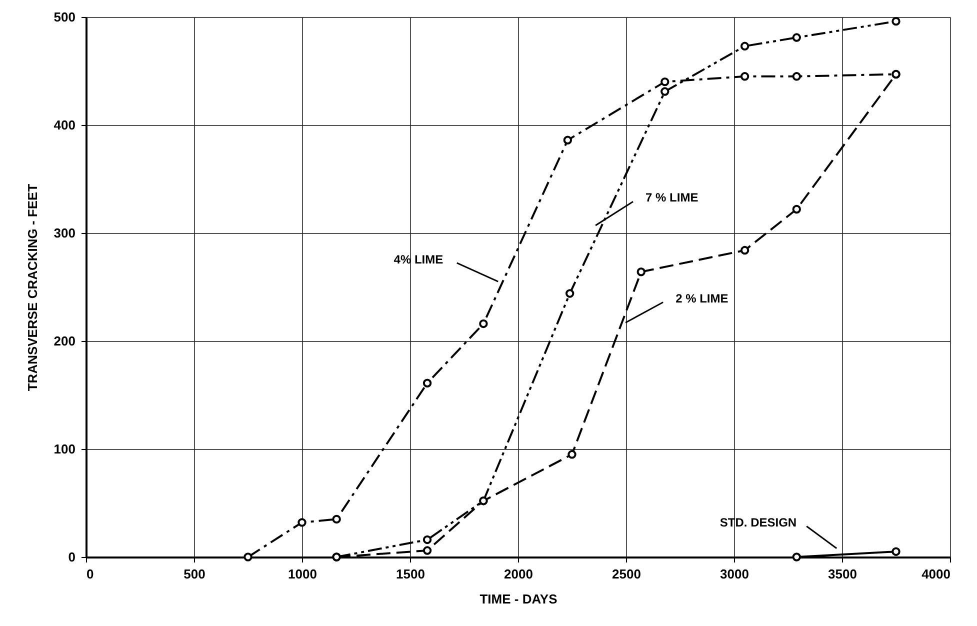 Image resolution: width=977 pixels, height=626 pixels. I want to click on annotation: 2 % LIME, so click(702, 299).